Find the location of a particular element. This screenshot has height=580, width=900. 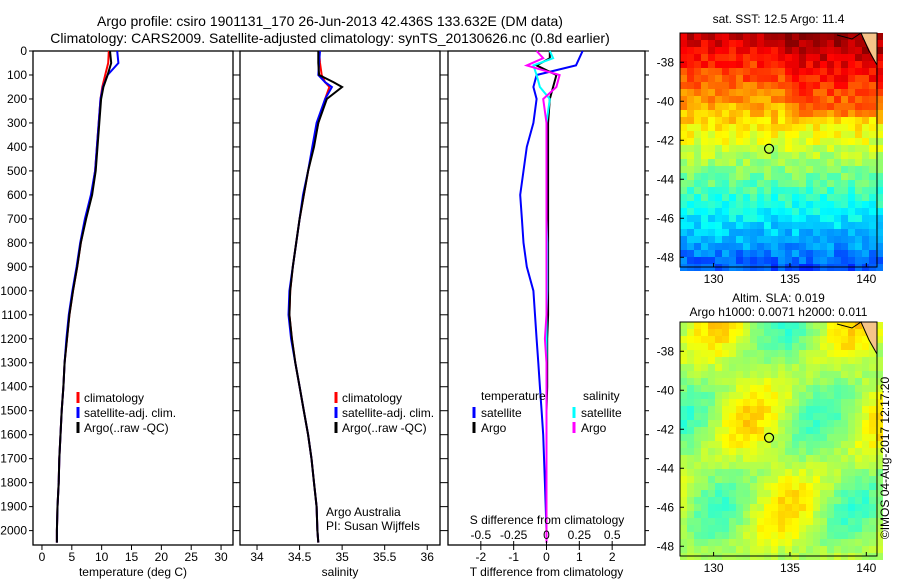

sst-map is located at coordinates (781, 151).